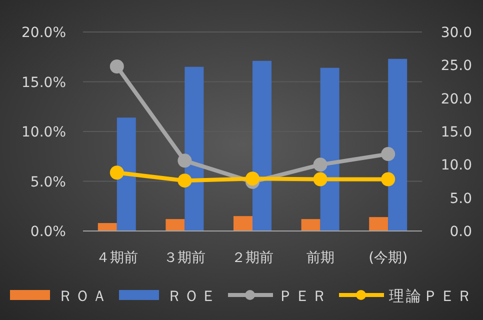  Describe the element at coordinates (461, 232) in the screenshot. I see `y2-tick-label: 0.0` at that location.